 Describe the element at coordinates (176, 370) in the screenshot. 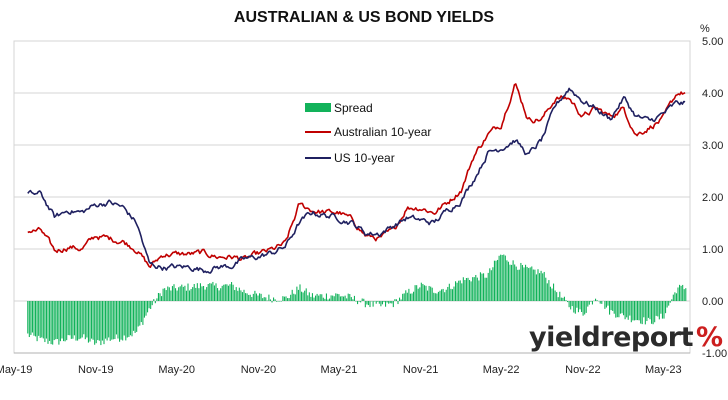

I see `x-tick-label: May-20` at that location.